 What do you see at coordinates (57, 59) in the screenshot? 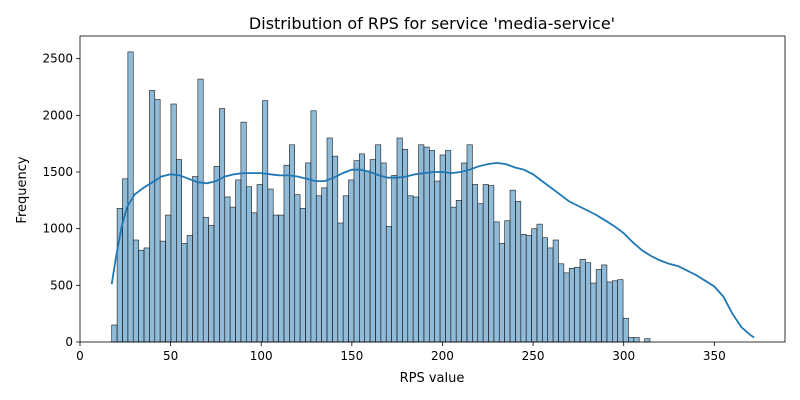
I see `y-tick-label: 2500` at bounding box center [57, 59].